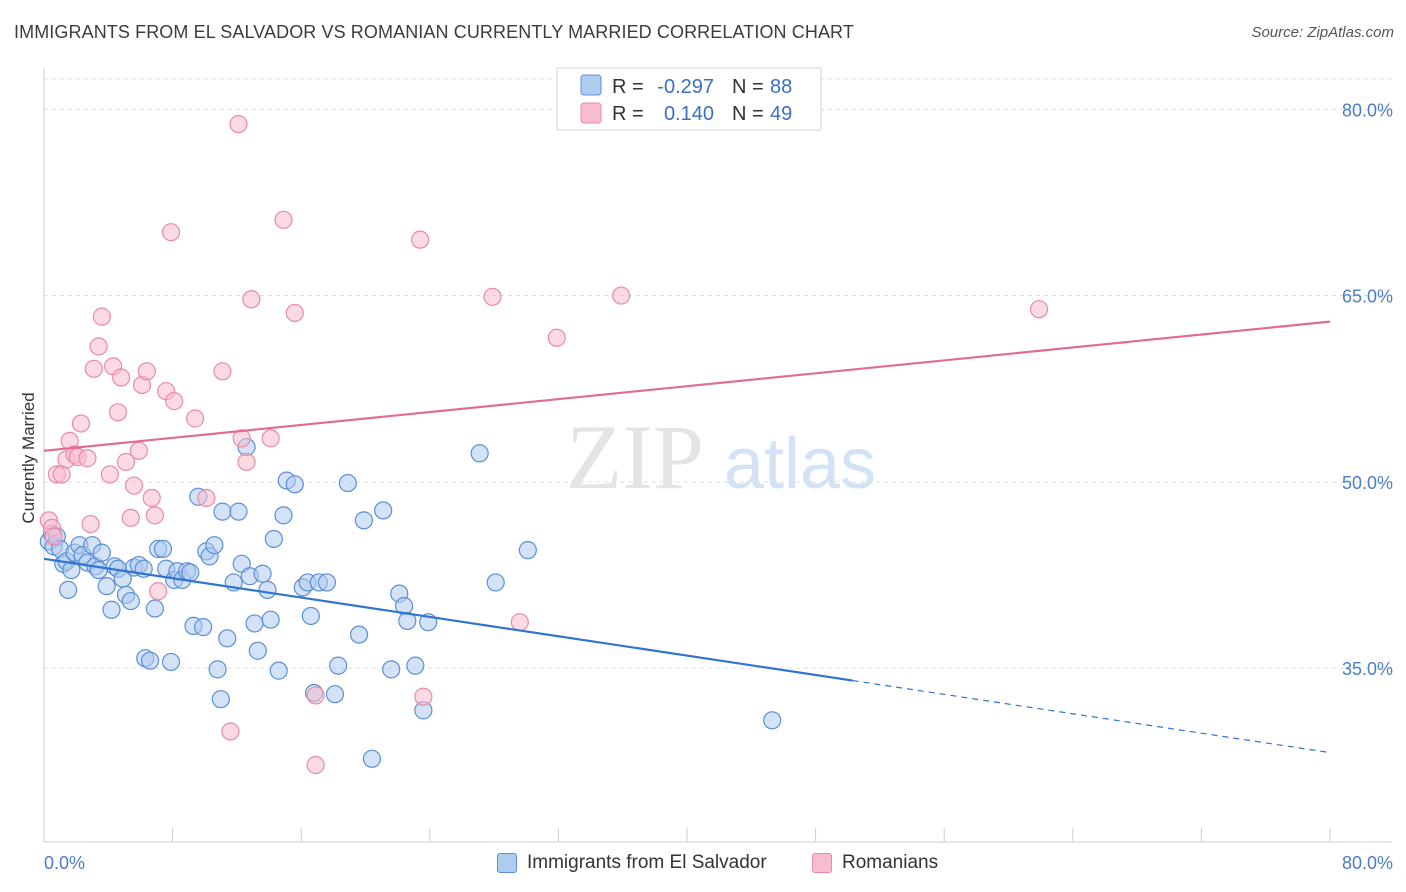 The image size is (1406, 892). Describe the element at coordinates (890, 862) in the screenshot. I see `bottom-legend-label-romanians: Romanians` at that location.